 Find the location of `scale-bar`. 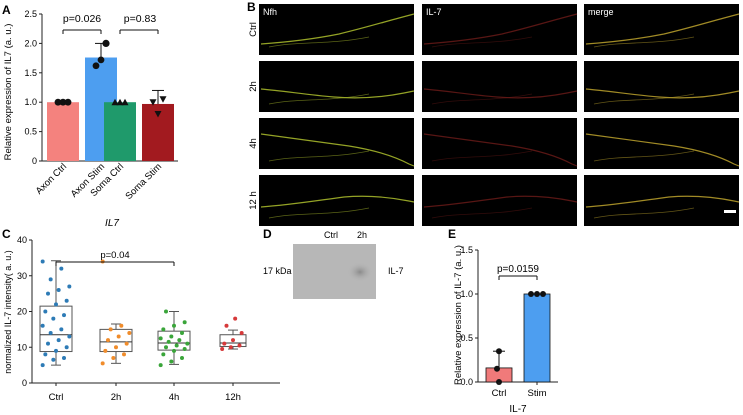

scale-bar is located at coordinates (730, 211).